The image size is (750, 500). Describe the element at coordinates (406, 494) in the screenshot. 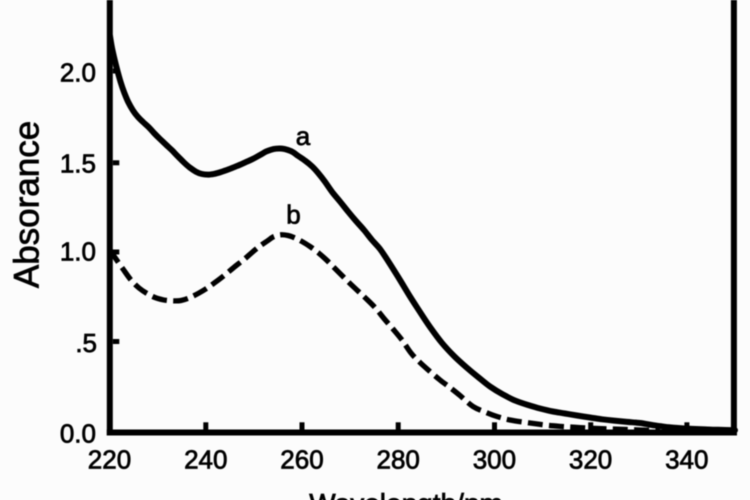

I see `svg-text: Wavelength/nm` at that location.